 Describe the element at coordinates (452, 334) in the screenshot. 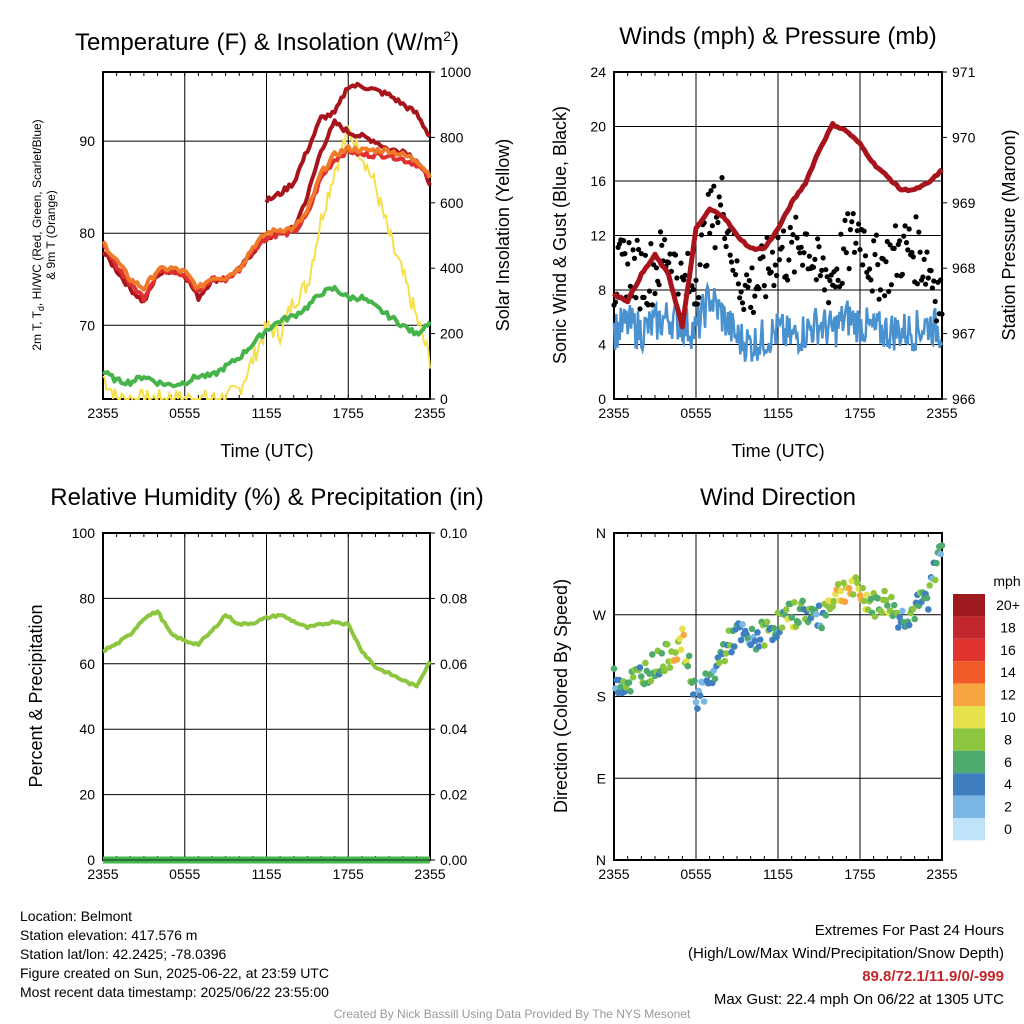

I see `temp-y2-tick-label: 200` at that location.